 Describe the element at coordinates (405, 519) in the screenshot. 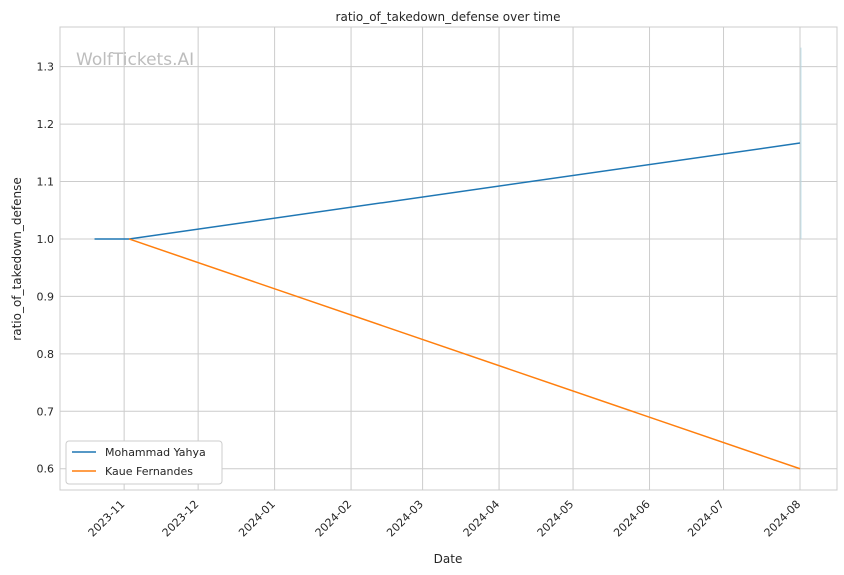

I see `x-tick-label: 2024-03` at that location.